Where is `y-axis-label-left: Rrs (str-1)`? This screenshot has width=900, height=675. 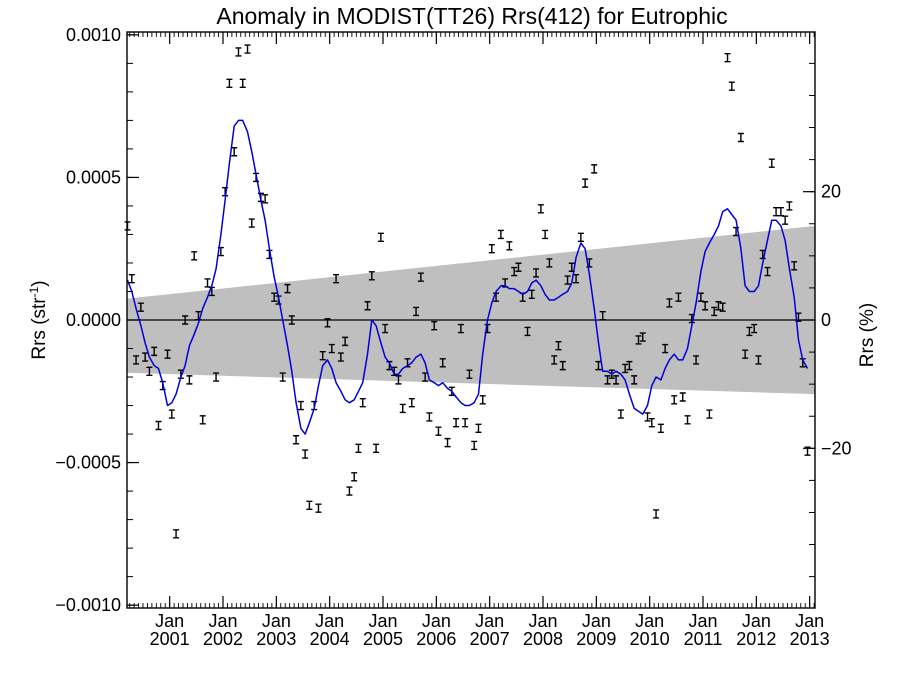 y-axis-label-left: Rrs (str-1) is located at coordinates (38, 319).